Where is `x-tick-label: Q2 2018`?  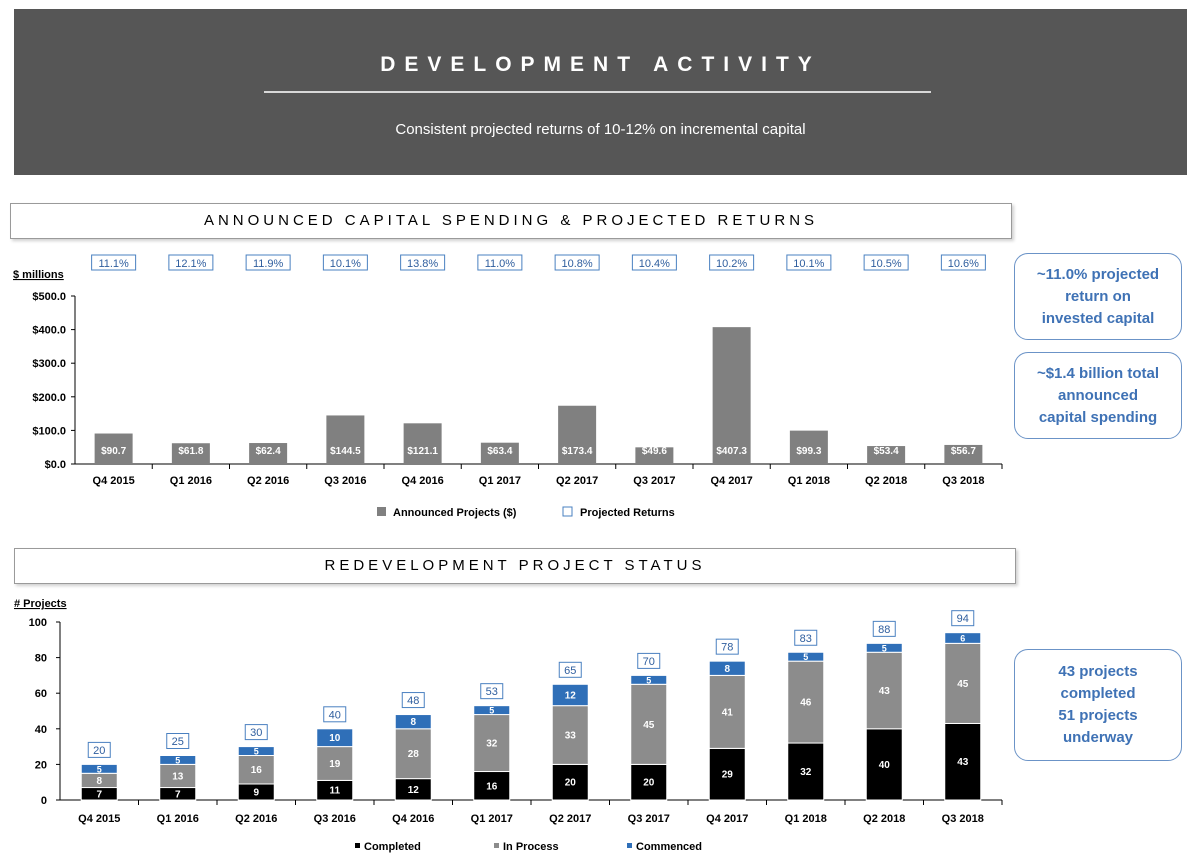 x-tick-label: Q2 2018 is located at coordinates (886, 481).